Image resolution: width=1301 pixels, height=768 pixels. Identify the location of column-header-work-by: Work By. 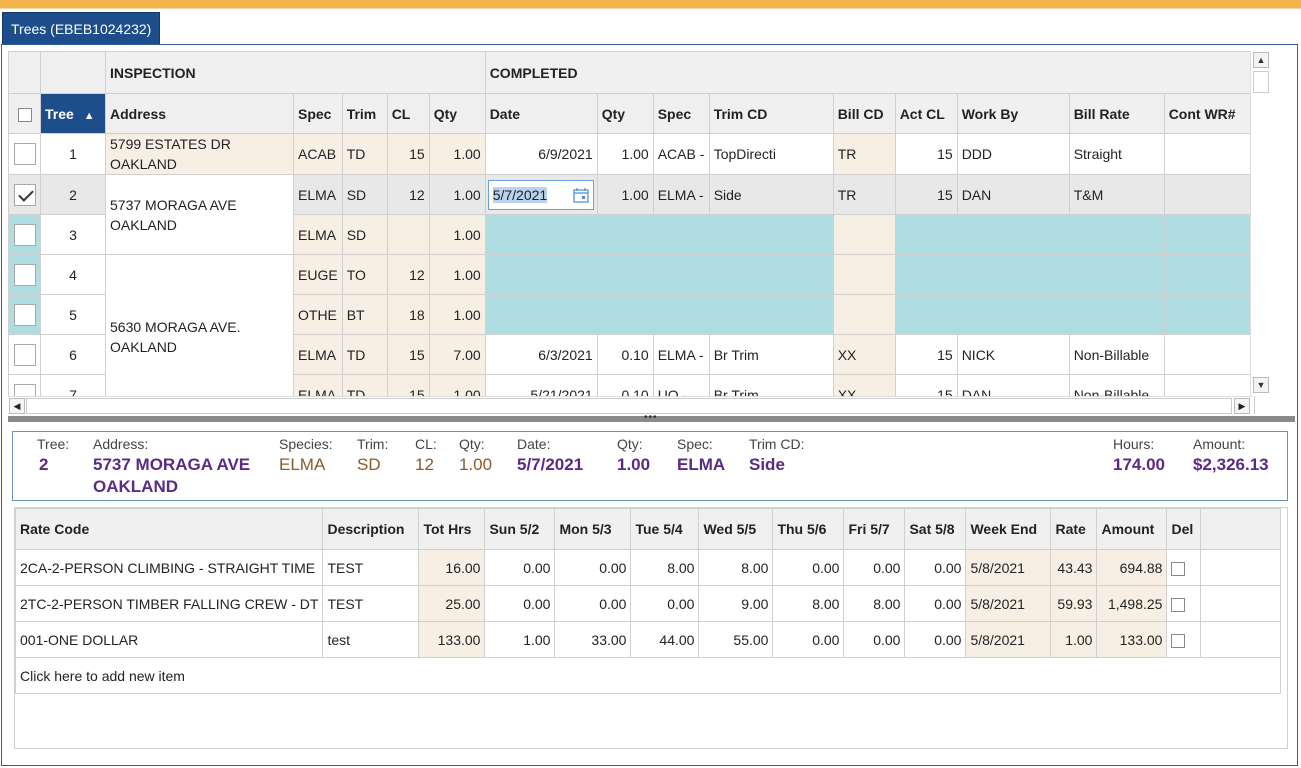
(1013, 113).